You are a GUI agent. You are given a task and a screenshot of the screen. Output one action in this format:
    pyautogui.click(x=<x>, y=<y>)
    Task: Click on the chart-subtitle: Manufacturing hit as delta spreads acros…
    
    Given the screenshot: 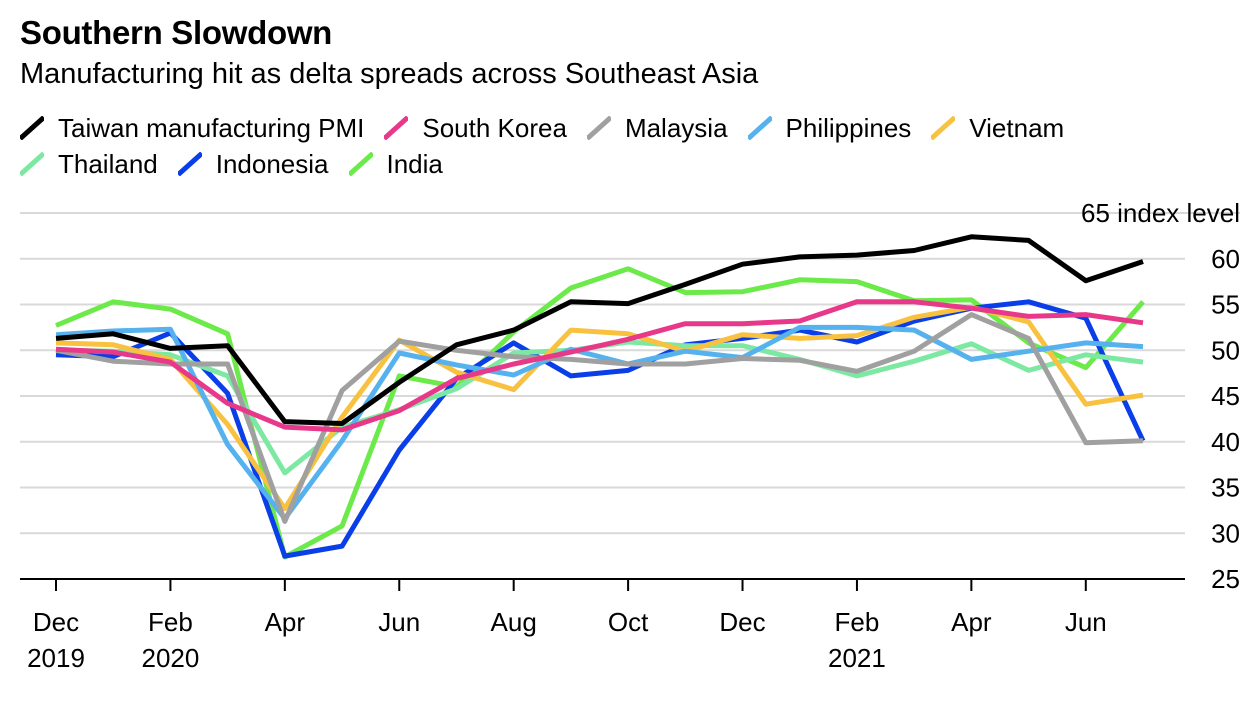 What is the action you would take?
    pyautogui.click(x=389, y=74)
    